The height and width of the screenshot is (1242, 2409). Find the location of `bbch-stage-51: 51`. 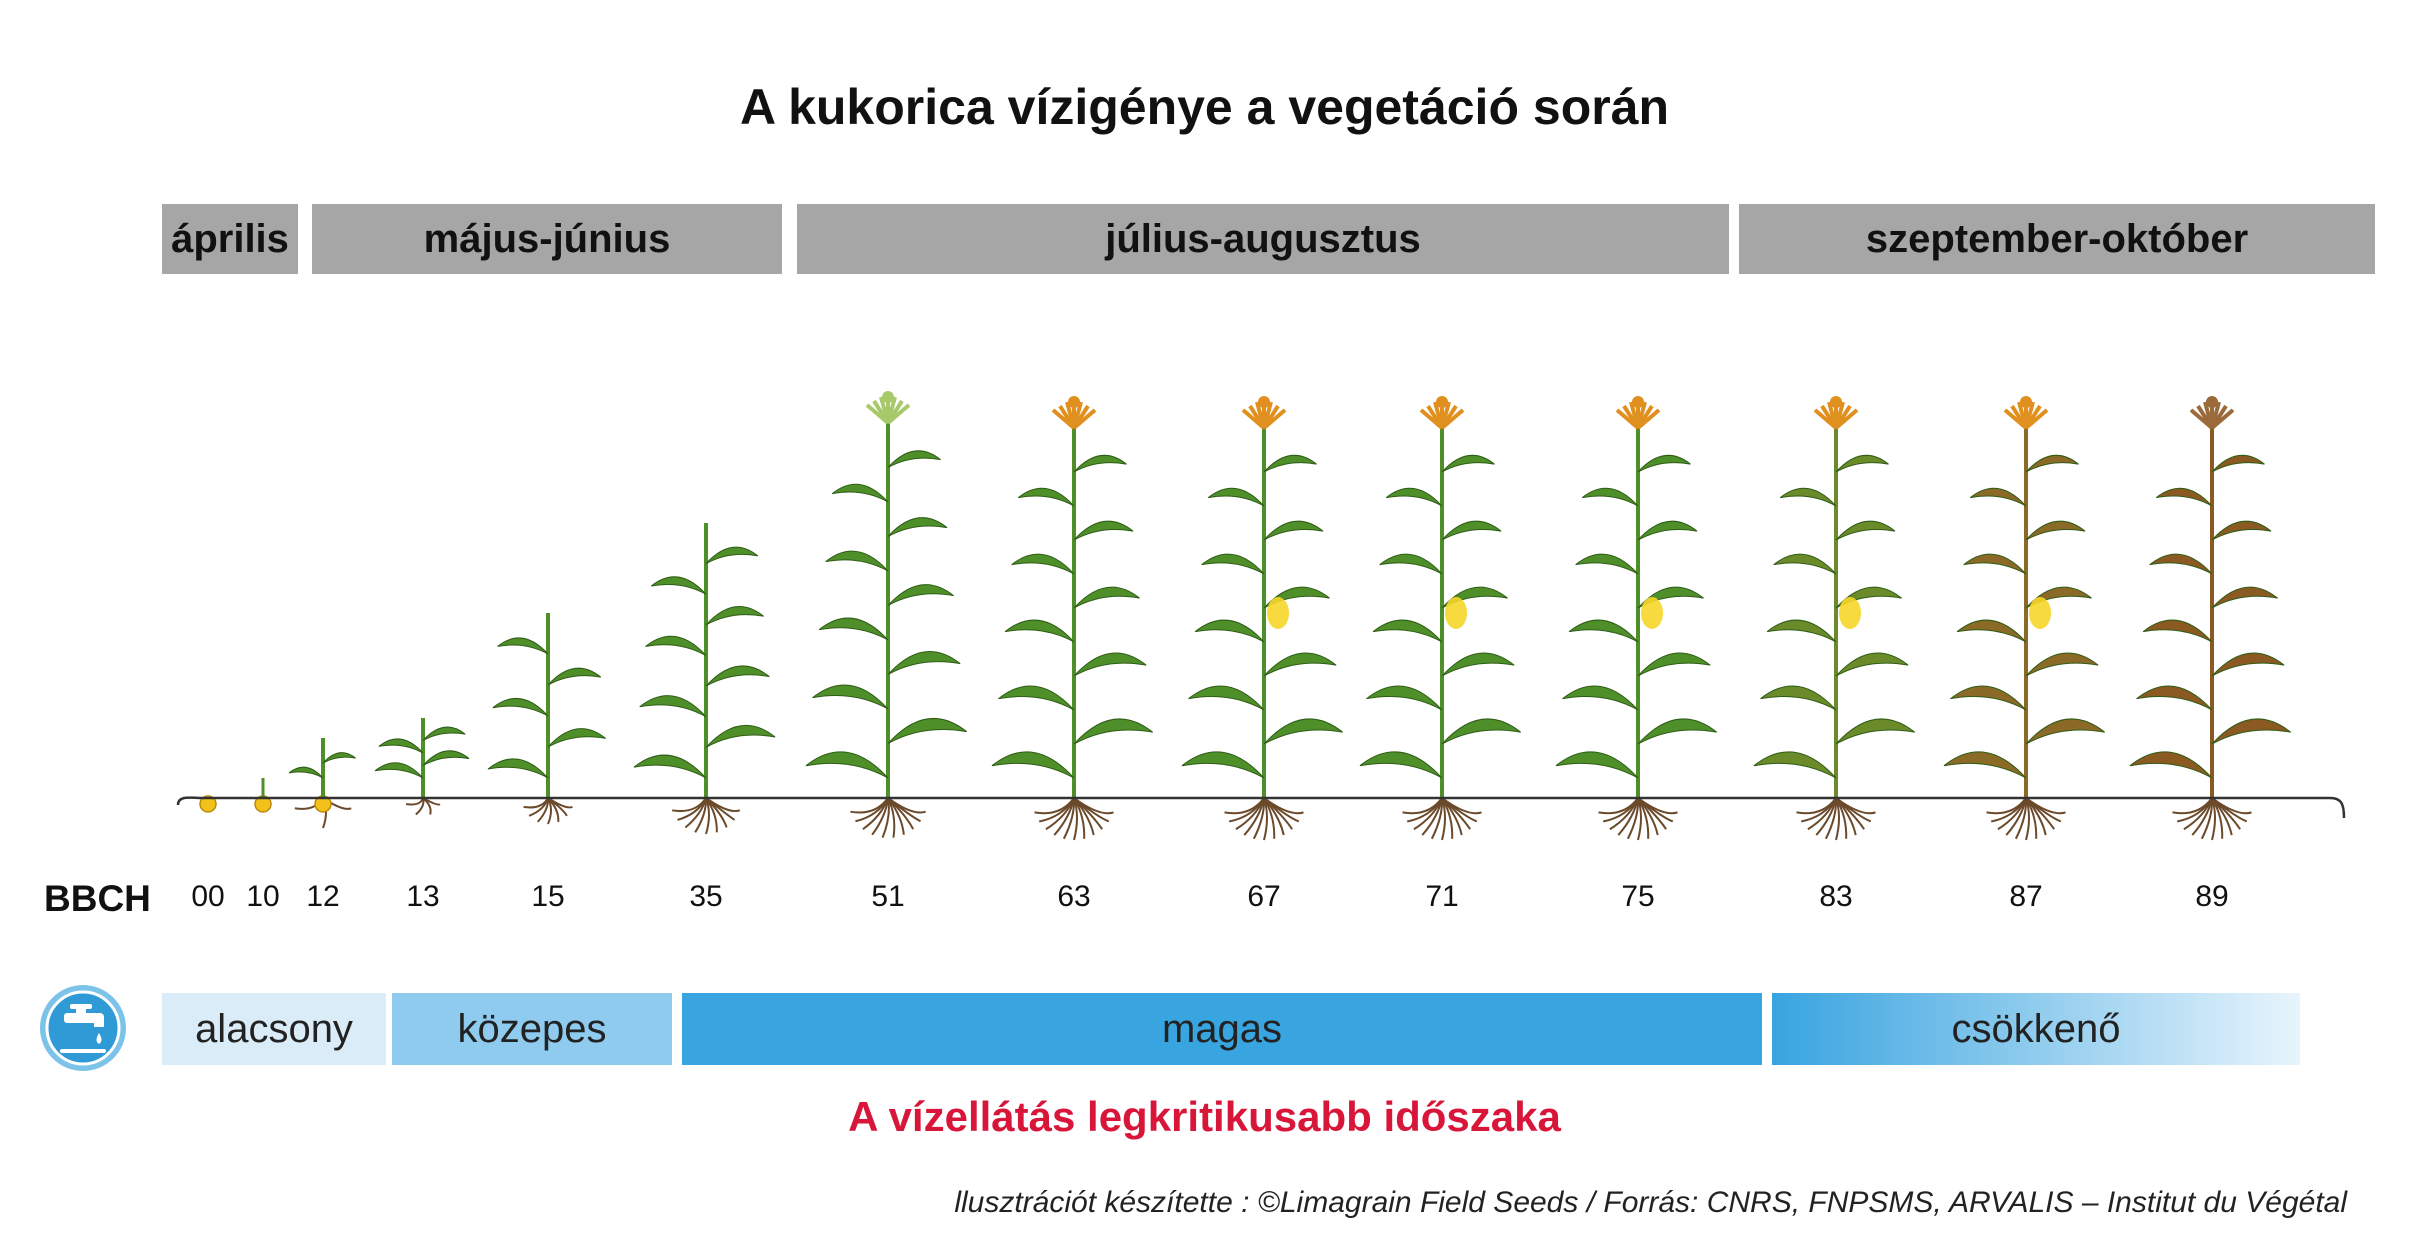

bbch-stage-51: 51 is located at coordinates (888, 896).